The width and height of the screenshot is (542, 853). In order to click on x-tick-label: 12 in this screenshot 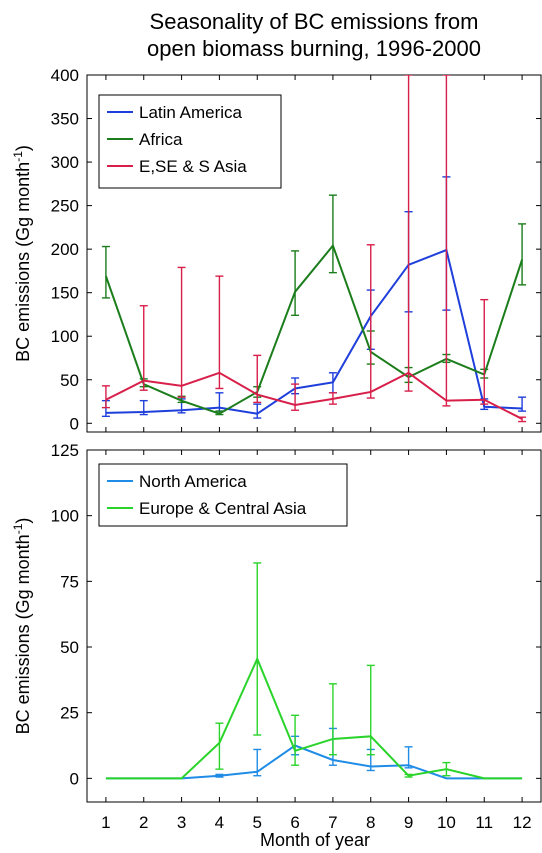, I will do `click(522, 822)`.